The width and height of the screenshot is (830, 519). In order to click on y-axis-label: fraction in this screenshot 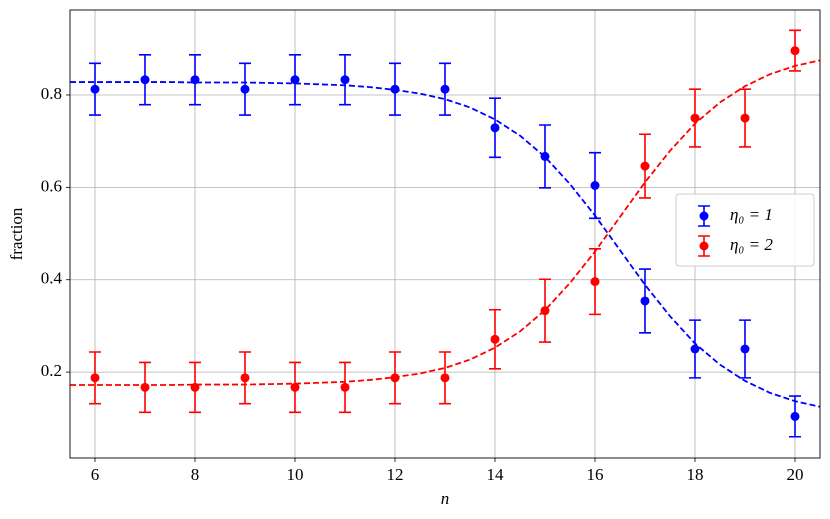, I will do `click(16, 233)`.